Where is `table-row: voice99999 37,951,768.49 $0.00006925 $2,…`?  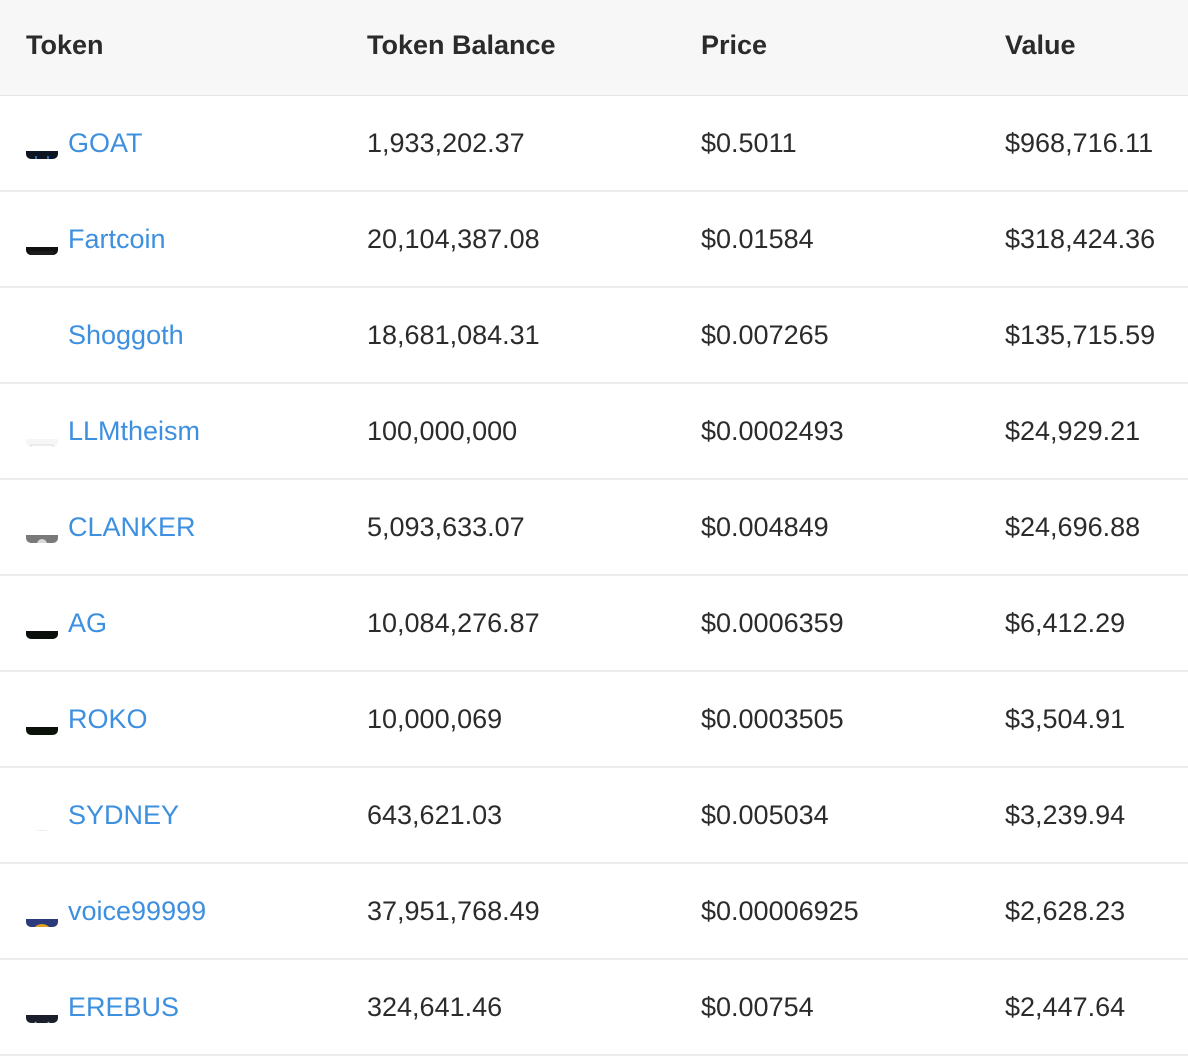
table-row: voice99999 37,951,768.49 $0.00006925 $2,… is located at coordinates (594, 912).